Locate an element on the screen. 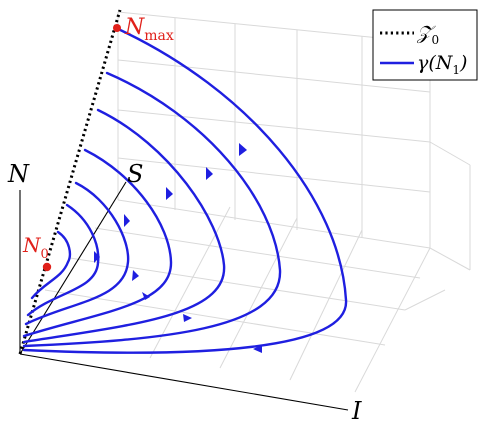 The image size is (481, 424). legend-box is located at coordinates (425, 45).